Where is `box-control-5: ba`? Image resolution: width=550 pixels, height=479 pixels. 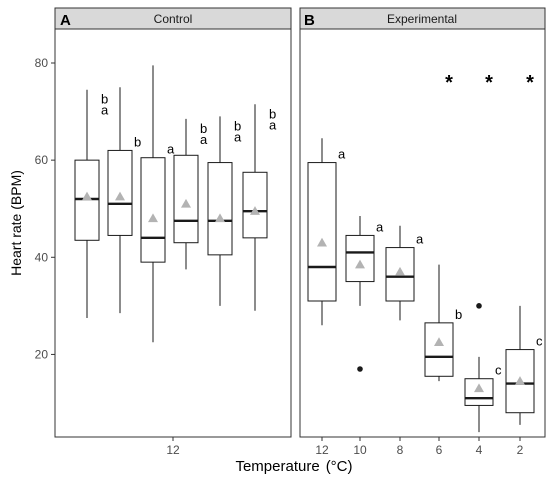
box-control-5: ba is located at coordinates (224, 211).